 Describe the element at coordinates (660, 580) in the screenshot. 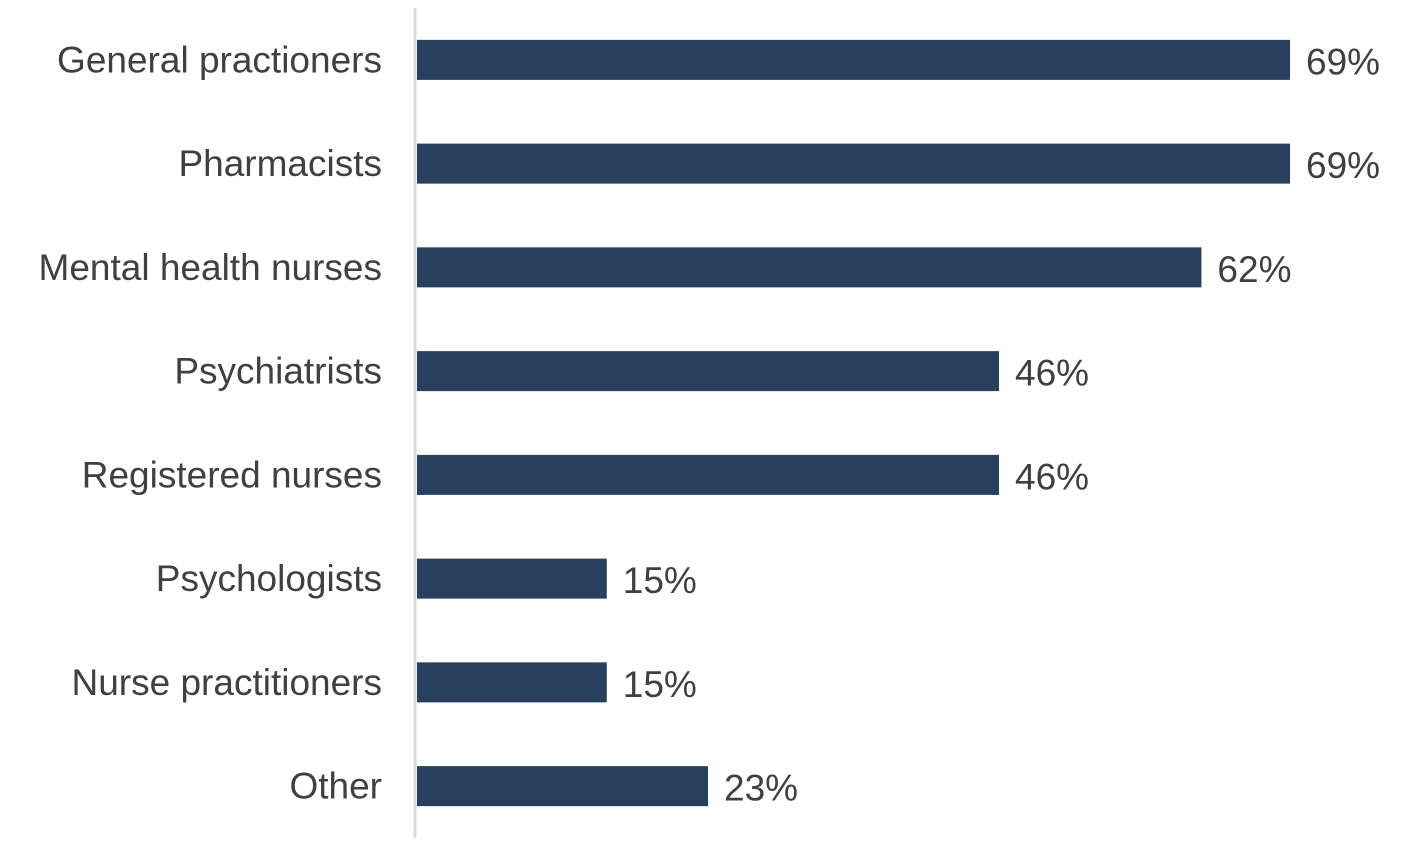

I see `value-label-5: 15%` at that location.